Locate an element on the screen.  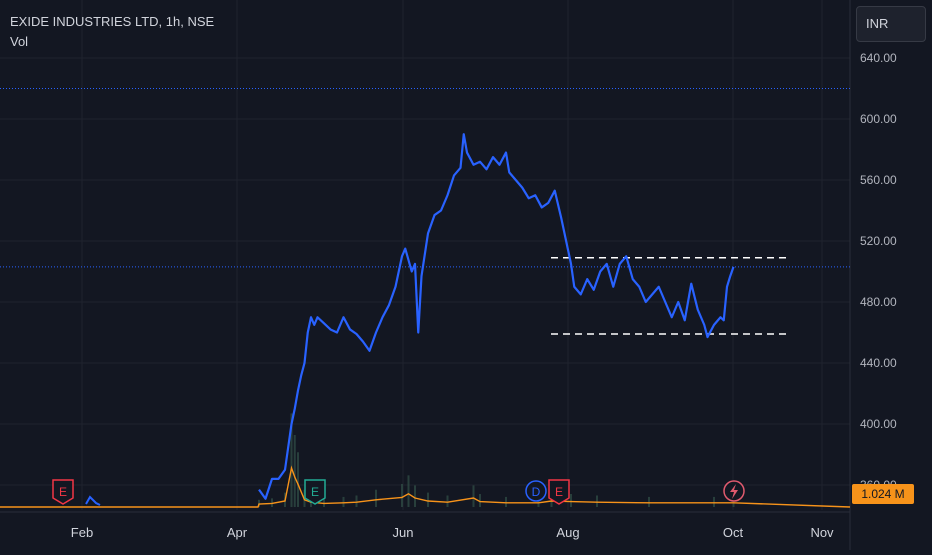
y-tick-label: 520.00 is located at coordinates (878, 241).